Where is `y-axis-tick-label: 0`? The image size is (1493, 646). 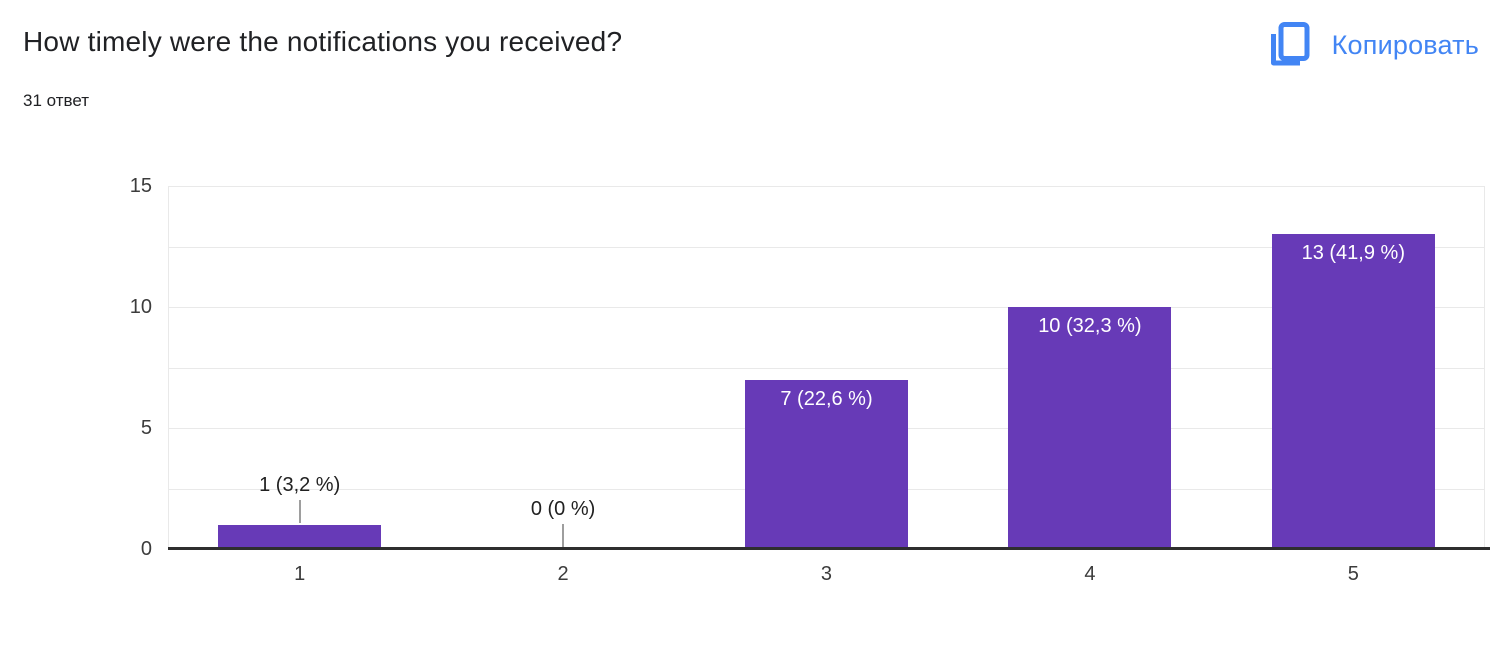
y-axis-tick-label: 0 is located at coordinates (146, 549).